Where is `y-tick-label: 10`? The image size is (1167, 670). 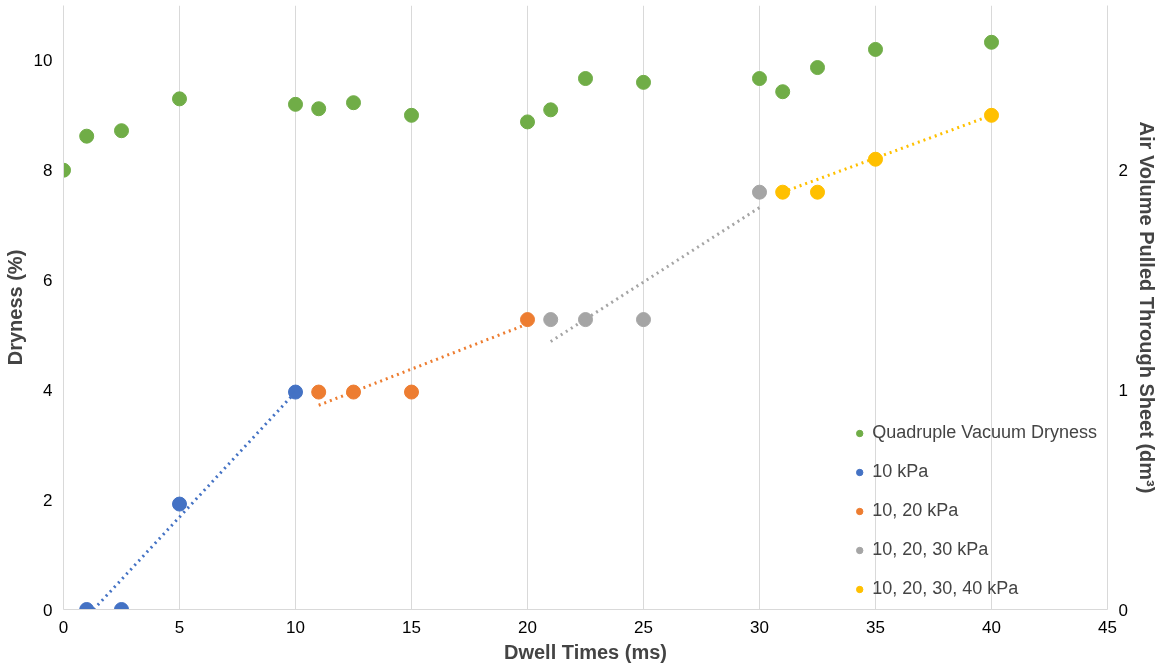 y-tick-label: 10 is located at coordinates (43, 61).